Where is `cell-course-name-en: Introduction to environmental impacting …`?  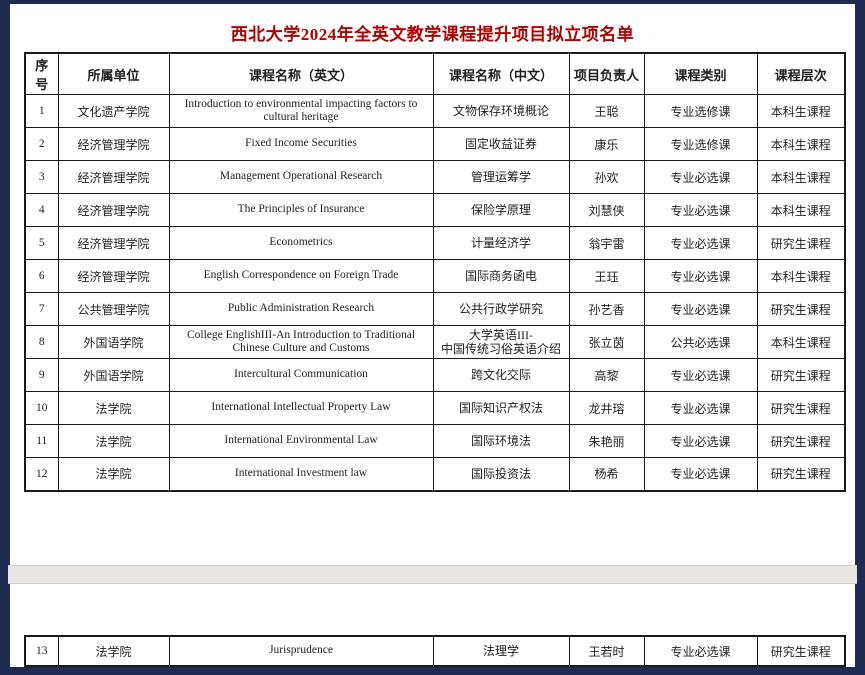 cell-course-name-en: Introduction to environmental impacting … is located at coordinates (301, 111).